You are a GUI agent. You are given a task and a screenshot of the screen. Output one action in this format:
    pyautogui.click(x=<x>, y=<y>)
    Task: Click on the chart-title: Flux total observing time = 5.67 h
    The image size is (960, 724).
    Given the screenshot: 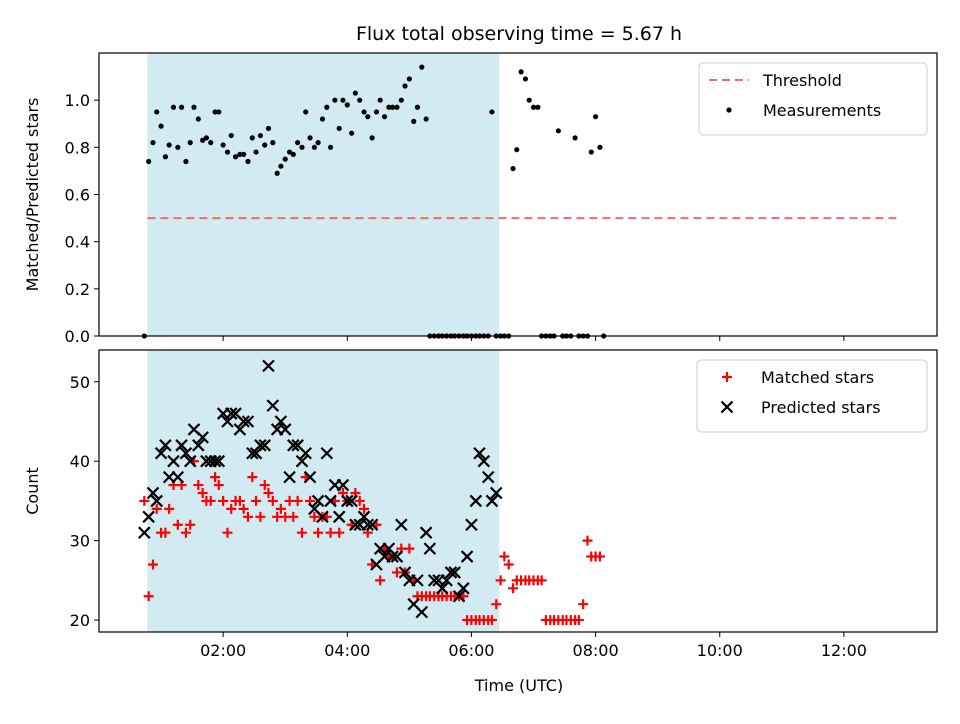 What is the action you would take?
    pyautogui.click(x=519, y=34)
    